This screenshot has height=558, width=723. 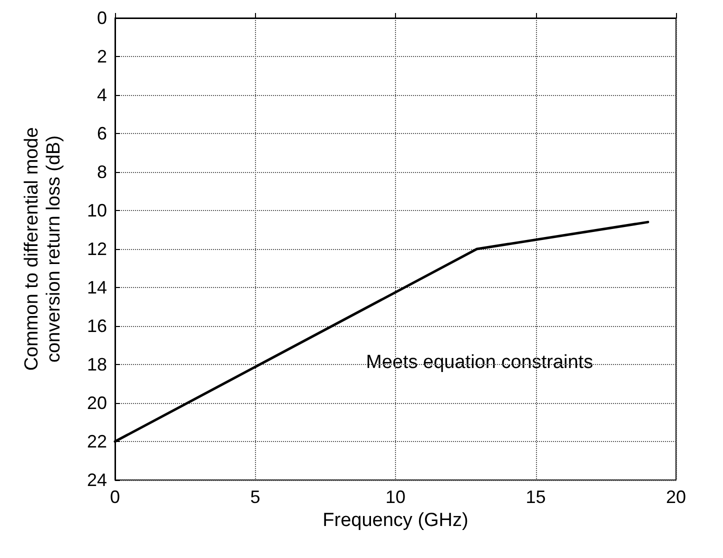 I want to click on y-axis-title: Common to differential mode conversion return loss (dB), so click(x=43, y=249).